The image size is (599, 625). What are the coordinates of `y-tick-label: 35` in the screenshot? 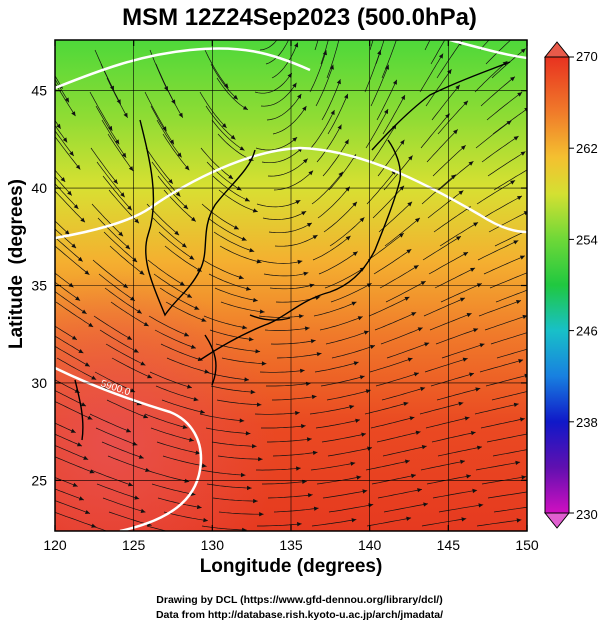 It's located at (39, 286).